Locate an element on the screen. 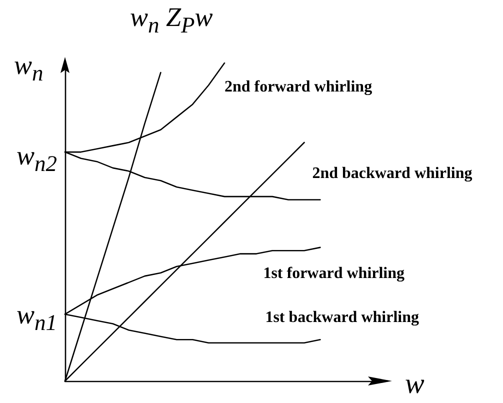  series-label: 1st backward whirling is located at coordinates (342, 317).